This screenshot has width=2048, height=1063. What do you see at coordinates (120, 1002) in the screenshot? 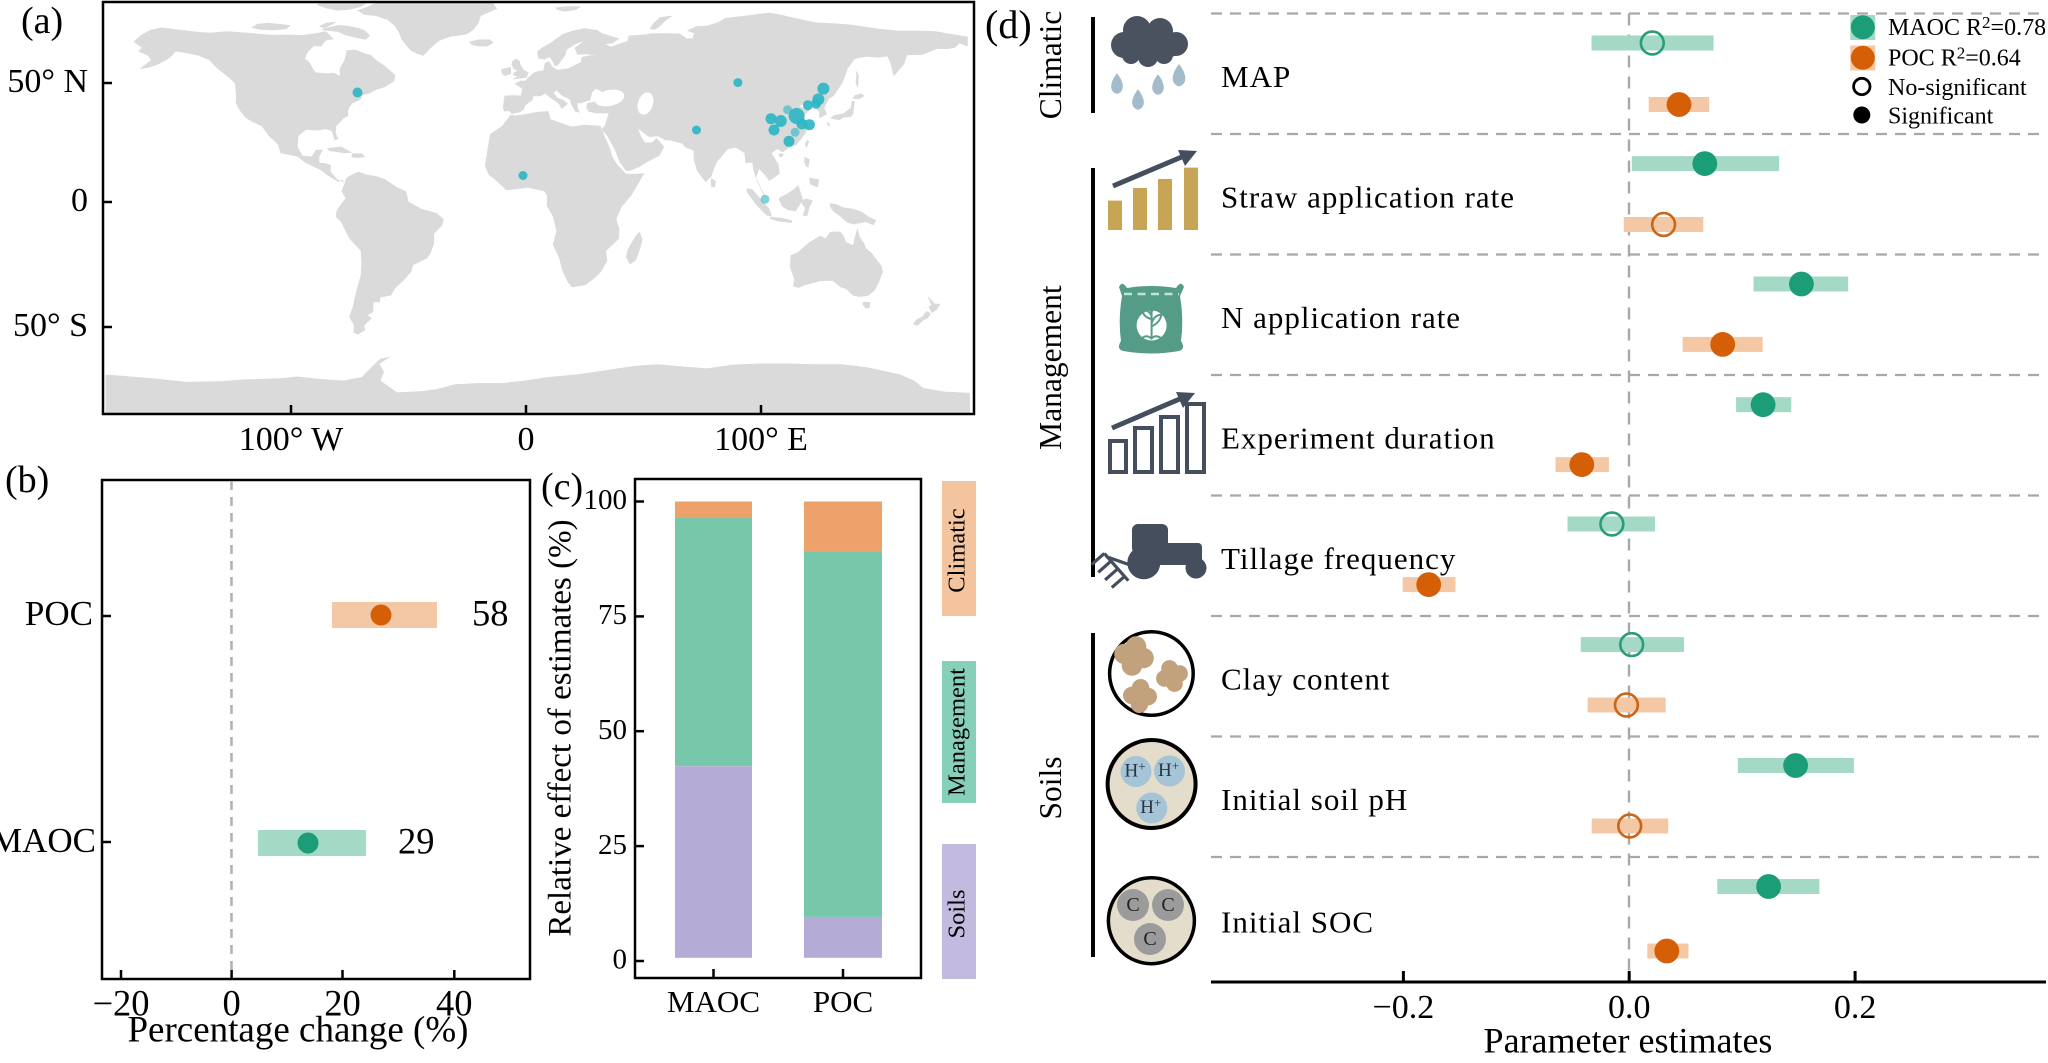
I see `svg-text: −20` at bounding box center [120, 1002].